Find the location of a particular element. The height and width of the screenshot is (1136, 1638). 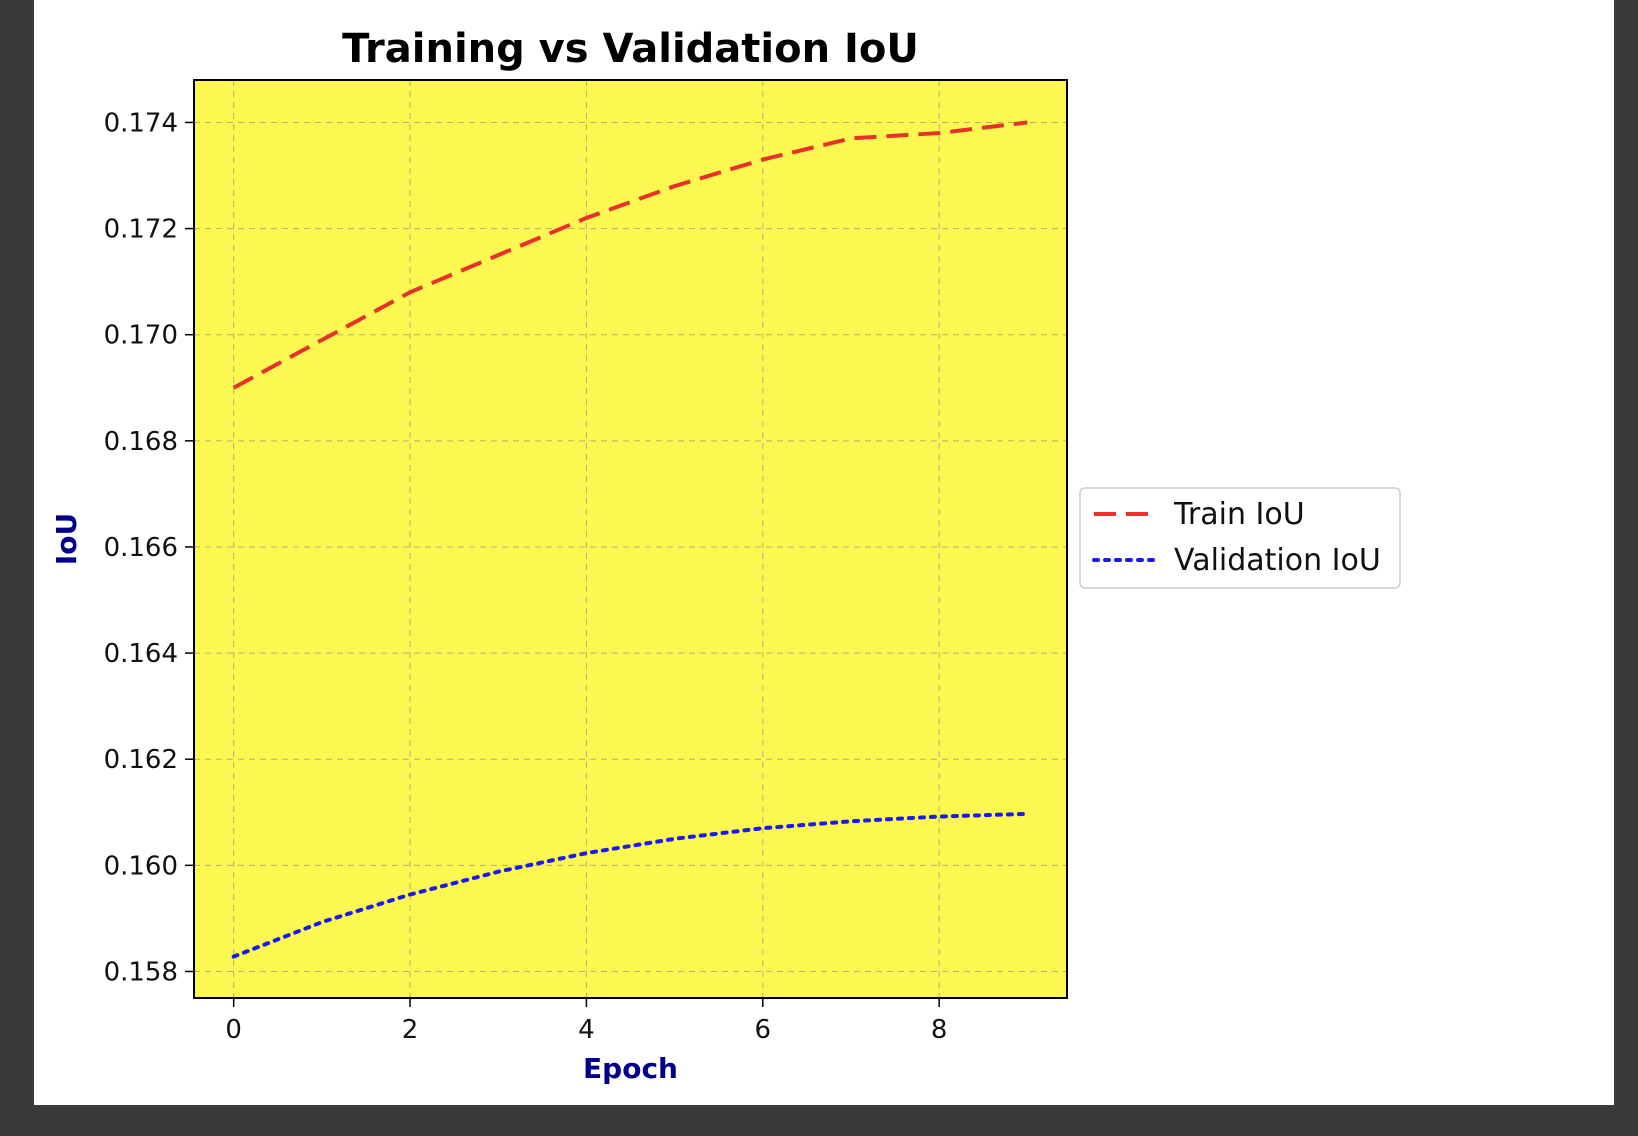

legend: Train IoU Validation IoU is located at coordinates (1240, 538).